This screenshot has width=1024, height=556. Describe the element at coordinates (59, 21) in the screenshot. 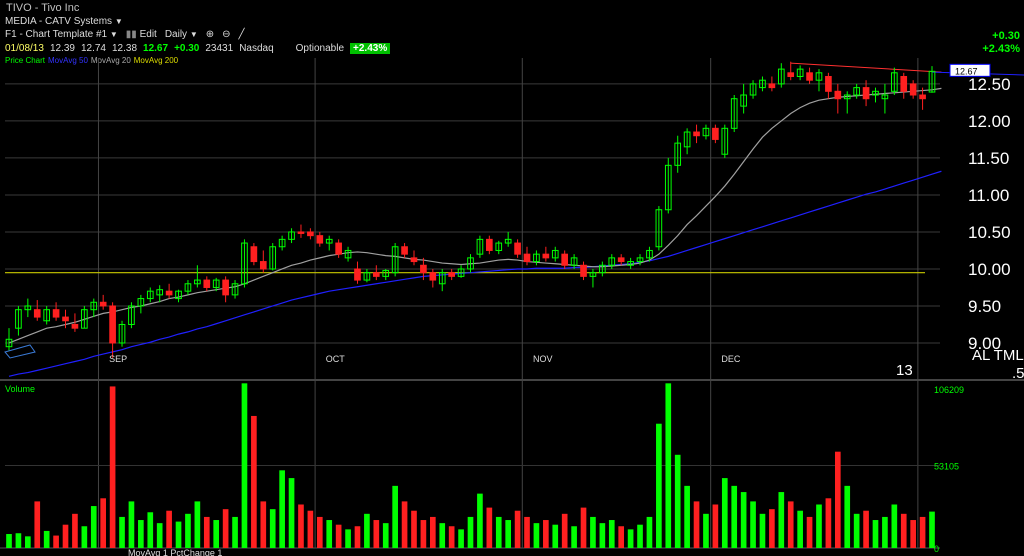

I see `sector-label: MEDIA - CATV Systems` at that location.